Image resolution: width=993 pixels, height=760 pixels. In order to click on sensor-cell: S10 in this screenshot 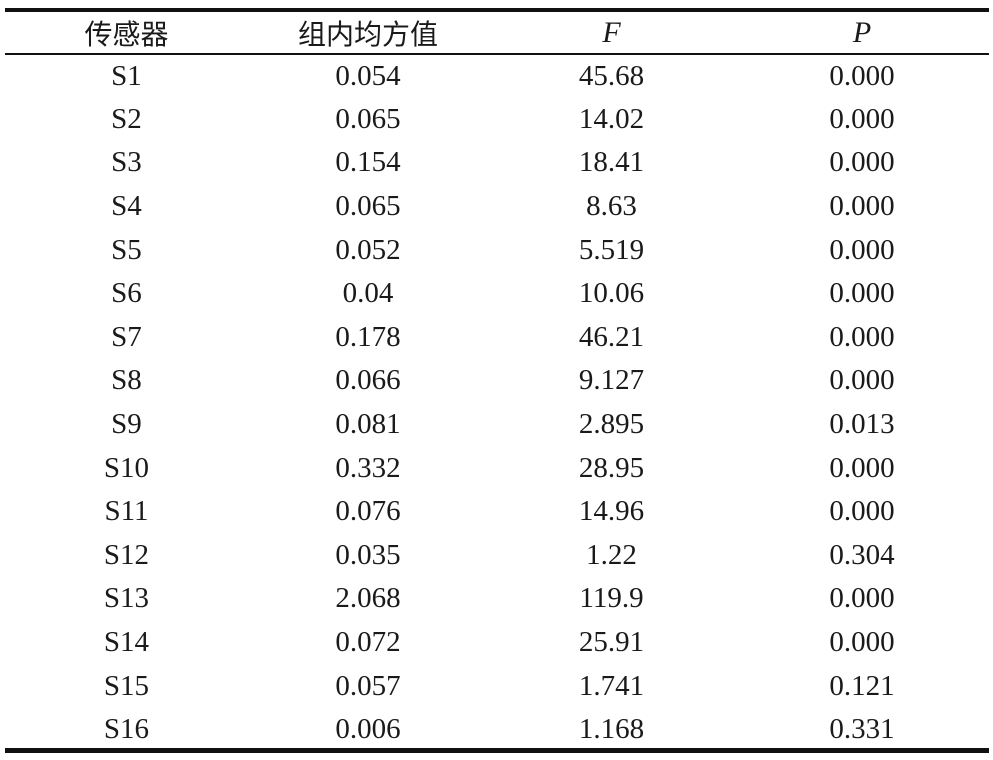, I will do `click(126, 467)`.